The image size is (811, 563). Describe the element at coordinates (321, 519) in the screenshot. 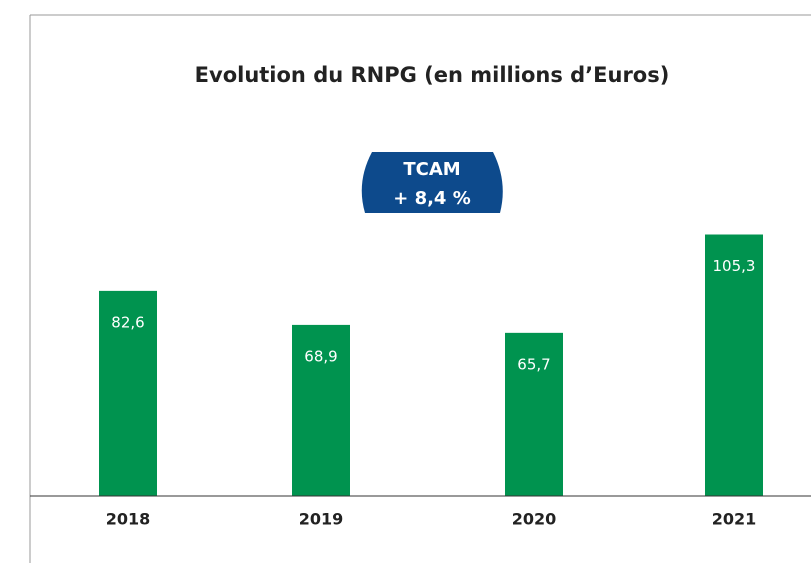

I see `x-tick-label: 2019` at that location.